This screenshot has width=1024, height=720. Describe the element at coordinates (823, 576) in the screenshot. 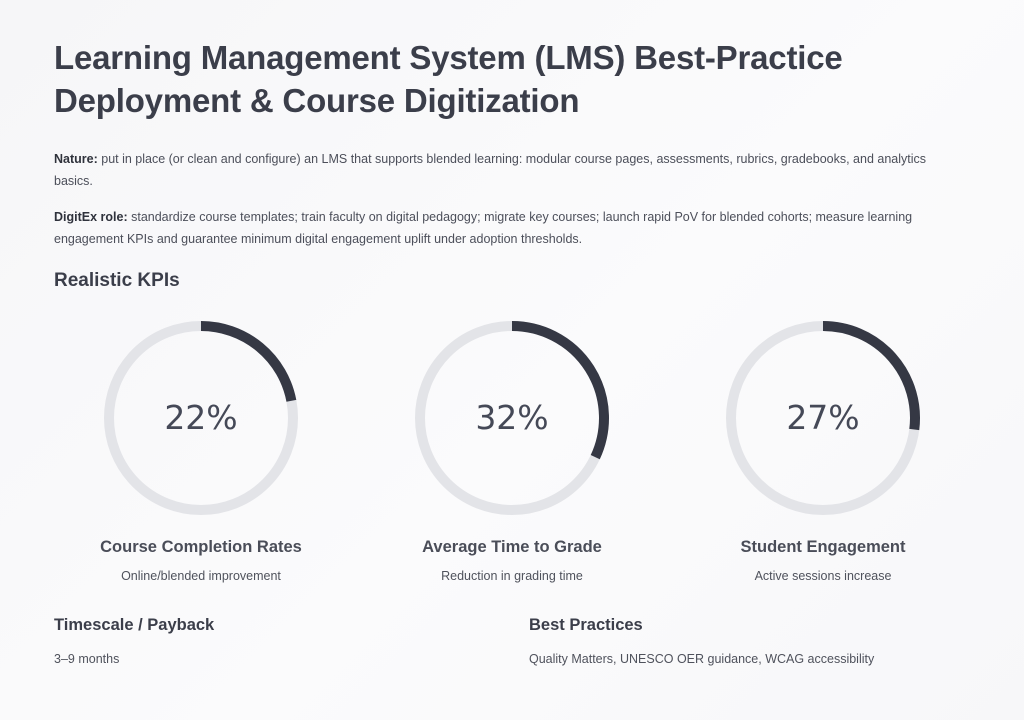

I see `kpi-description: Active sessions increase` at that location.